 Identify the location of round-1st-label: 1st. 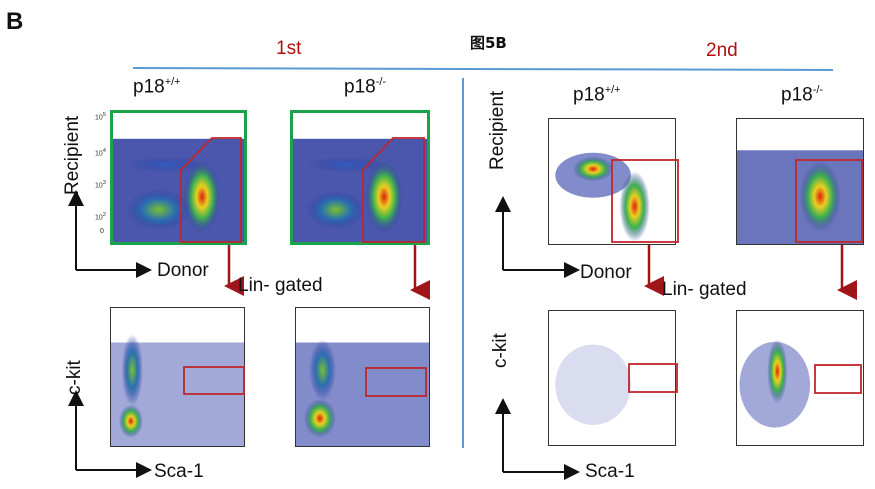
(289, 48).